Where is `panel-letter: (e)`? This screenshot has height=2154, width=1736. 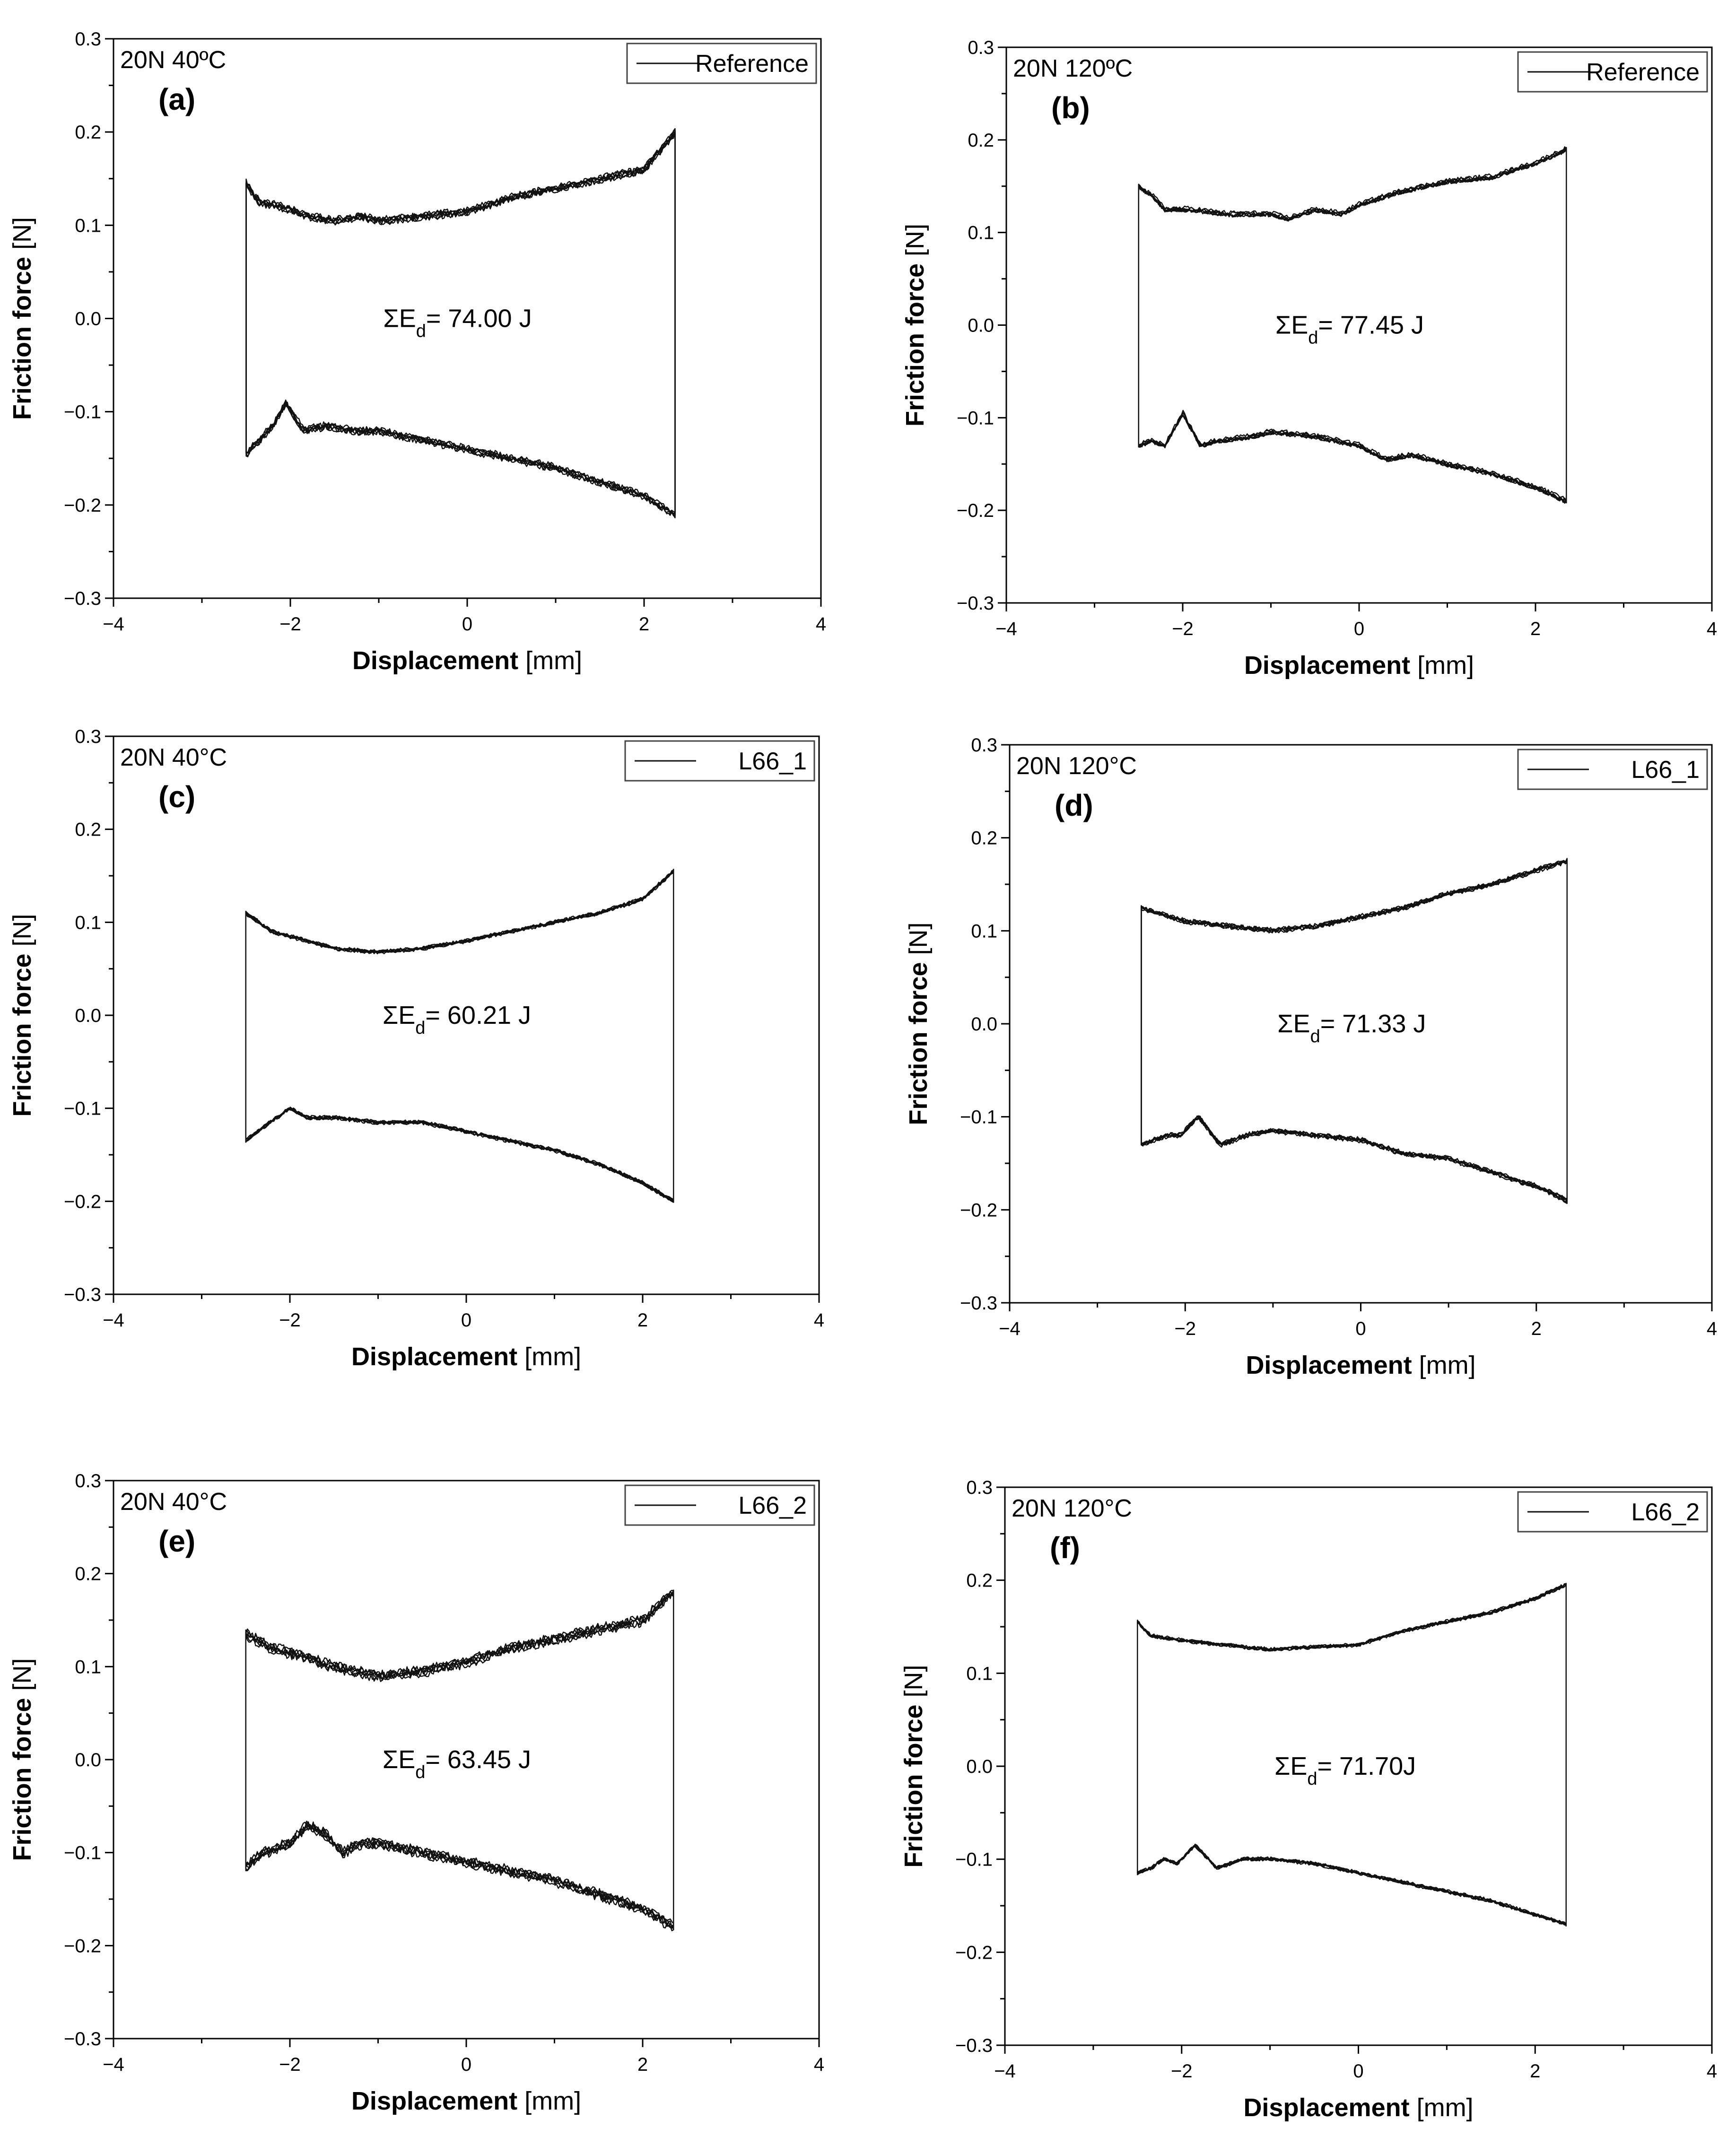 panel-letter: (e) is located at coordinates (176, 1541).